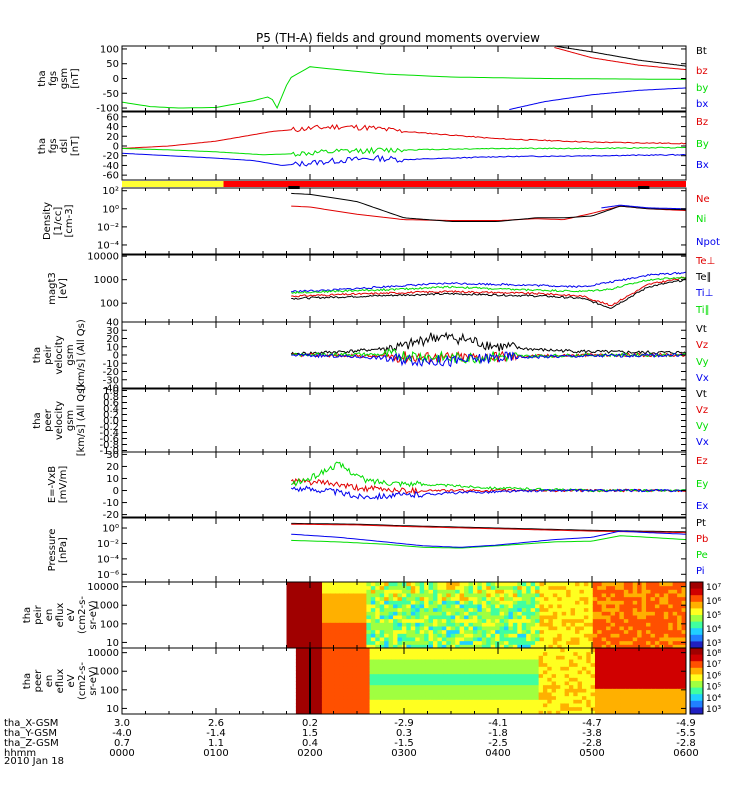 This screenshot has width=750, height=800. Describe the element at coordinates (701, 523) in the screenshot. I see `legend-entry: Pt` at that location.